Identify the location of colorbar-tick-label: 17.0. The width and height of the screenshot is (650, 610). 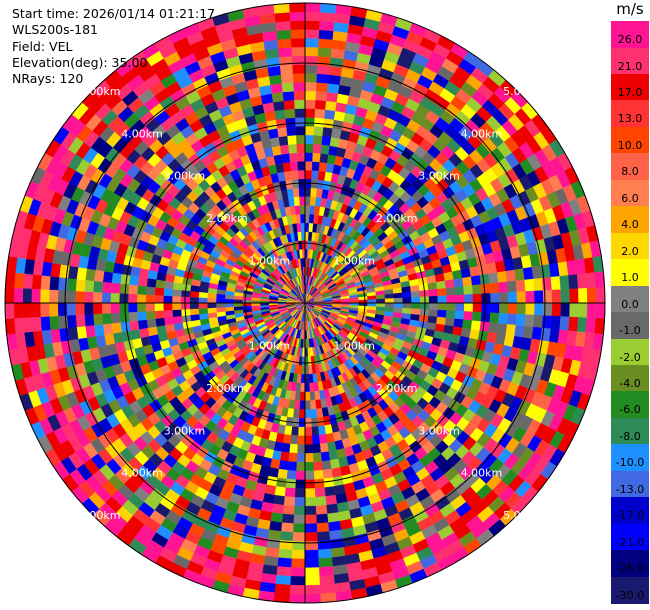
(630, 92).